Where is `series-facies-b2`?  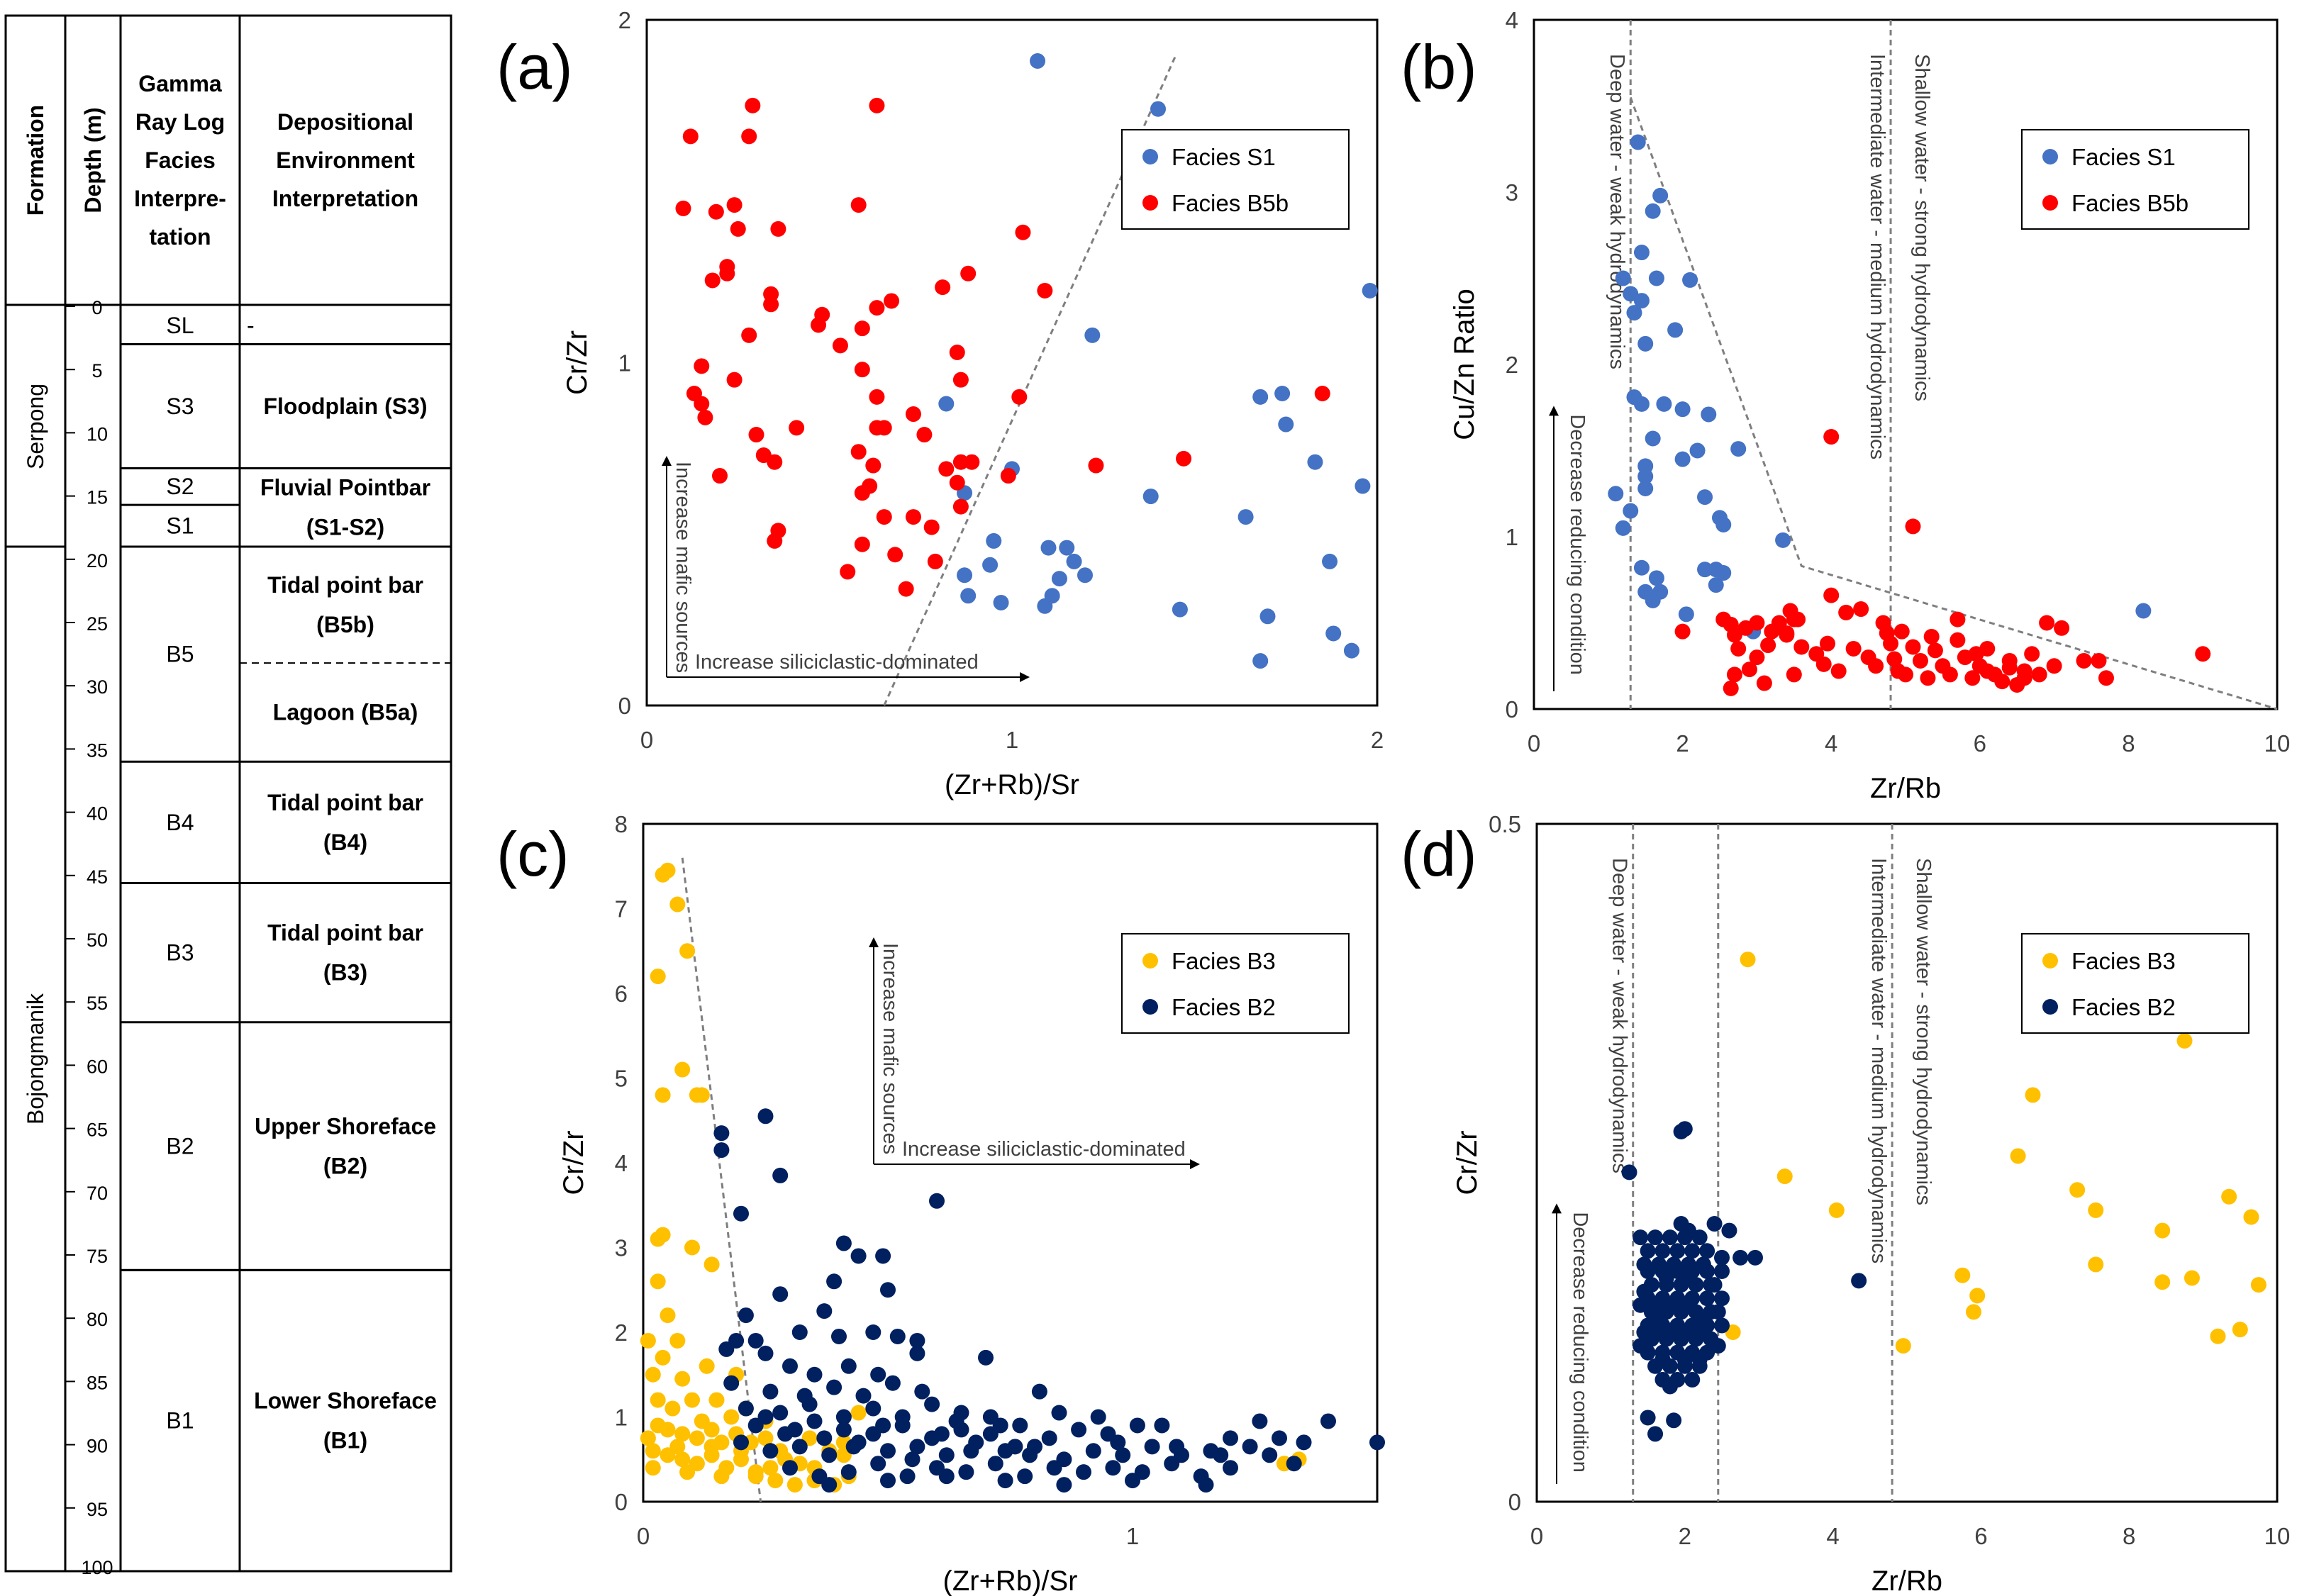 series-facies-b2 is located at coordinates (1744, 1281).